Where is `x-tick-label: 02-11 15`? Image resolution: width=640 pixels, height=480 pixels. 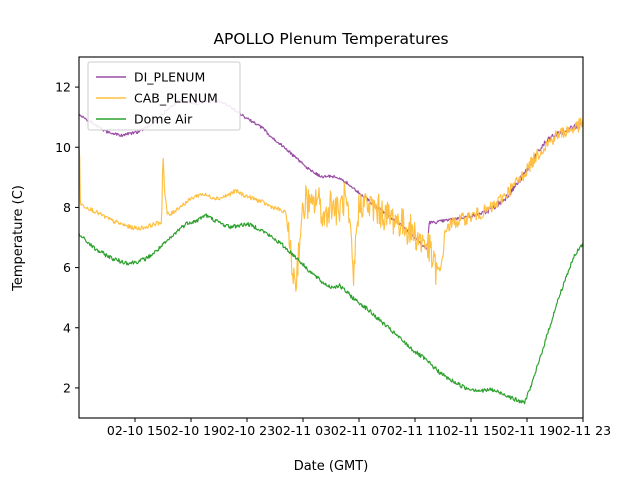 x-tick-label: 02-11 15 is located at coordinates (471, 430).